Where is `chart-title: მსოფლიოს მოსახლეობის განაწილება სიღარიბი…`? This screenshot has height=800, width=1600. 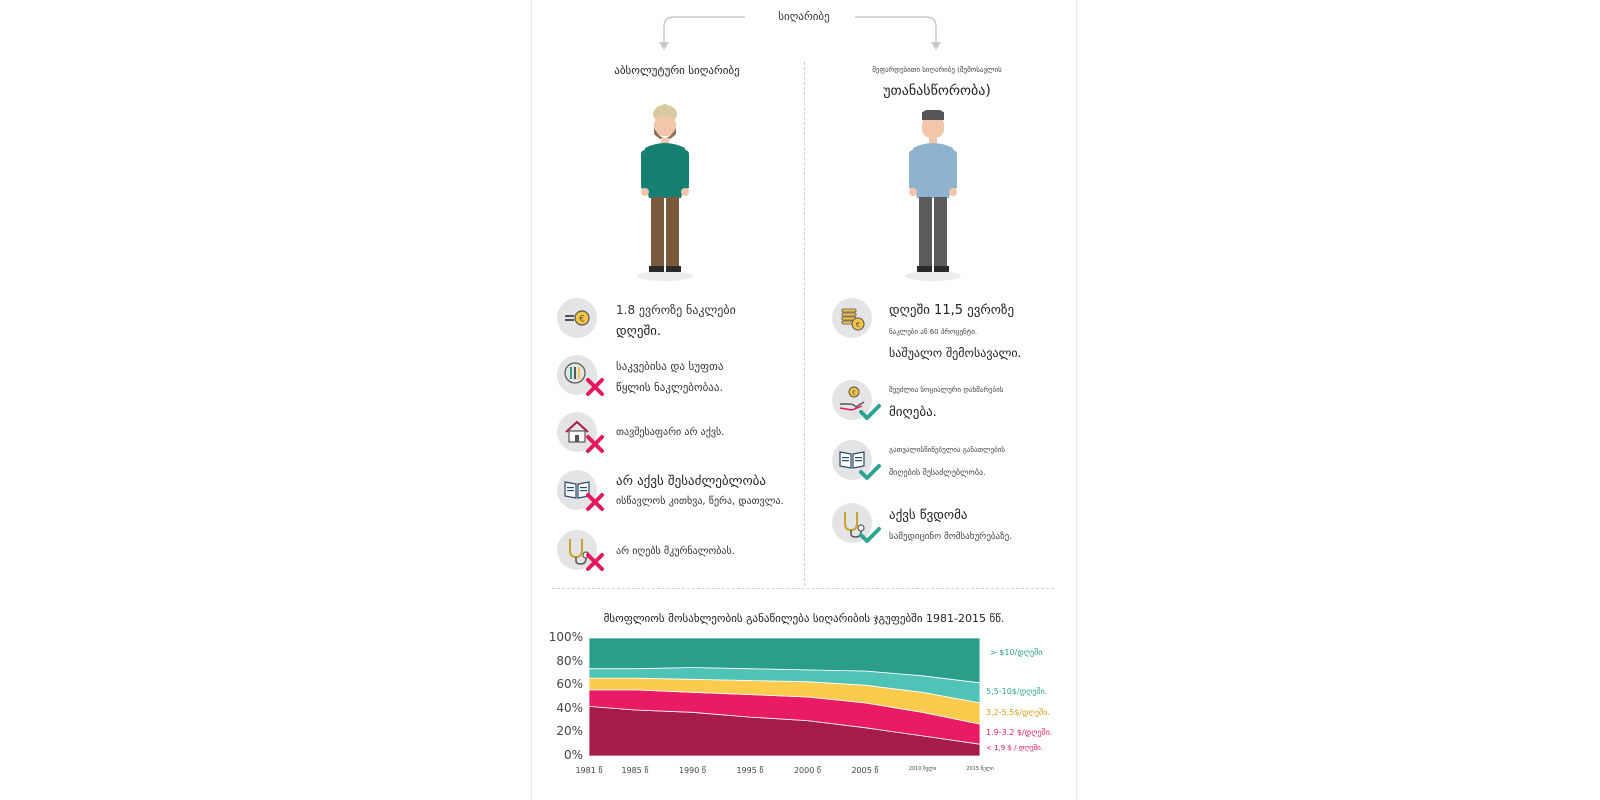 chart-title: მსოფლიოს მოსახლეობის განაწილება სიღარიბი… is located at coordinates (804, 618).